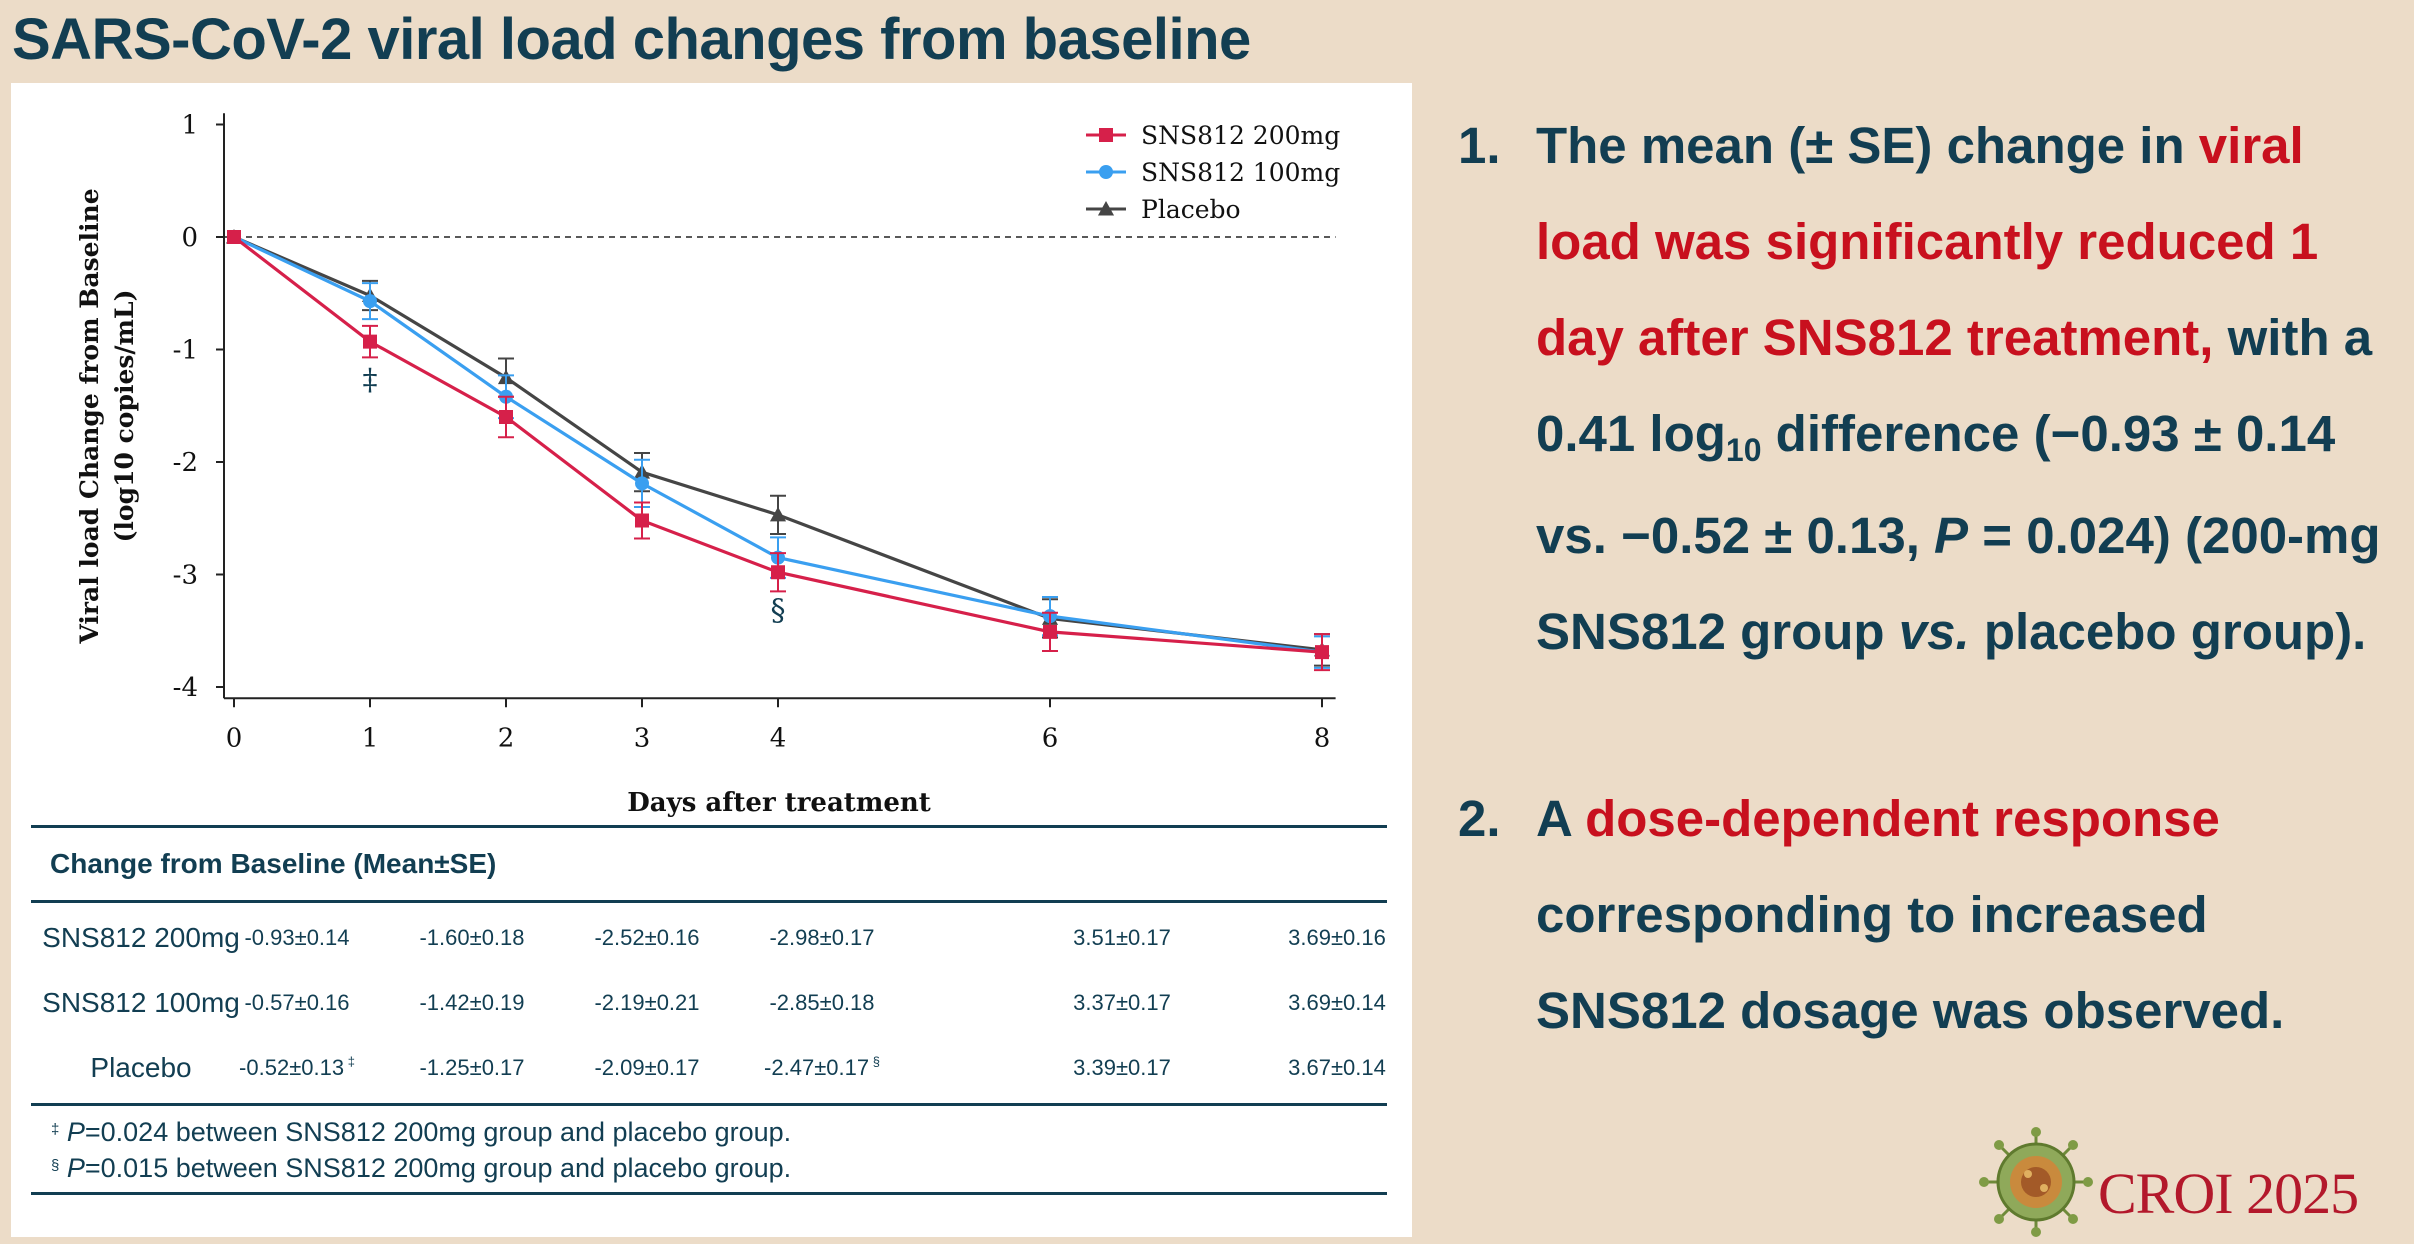  I want to click on table-body-rule, so click(709, 1104).